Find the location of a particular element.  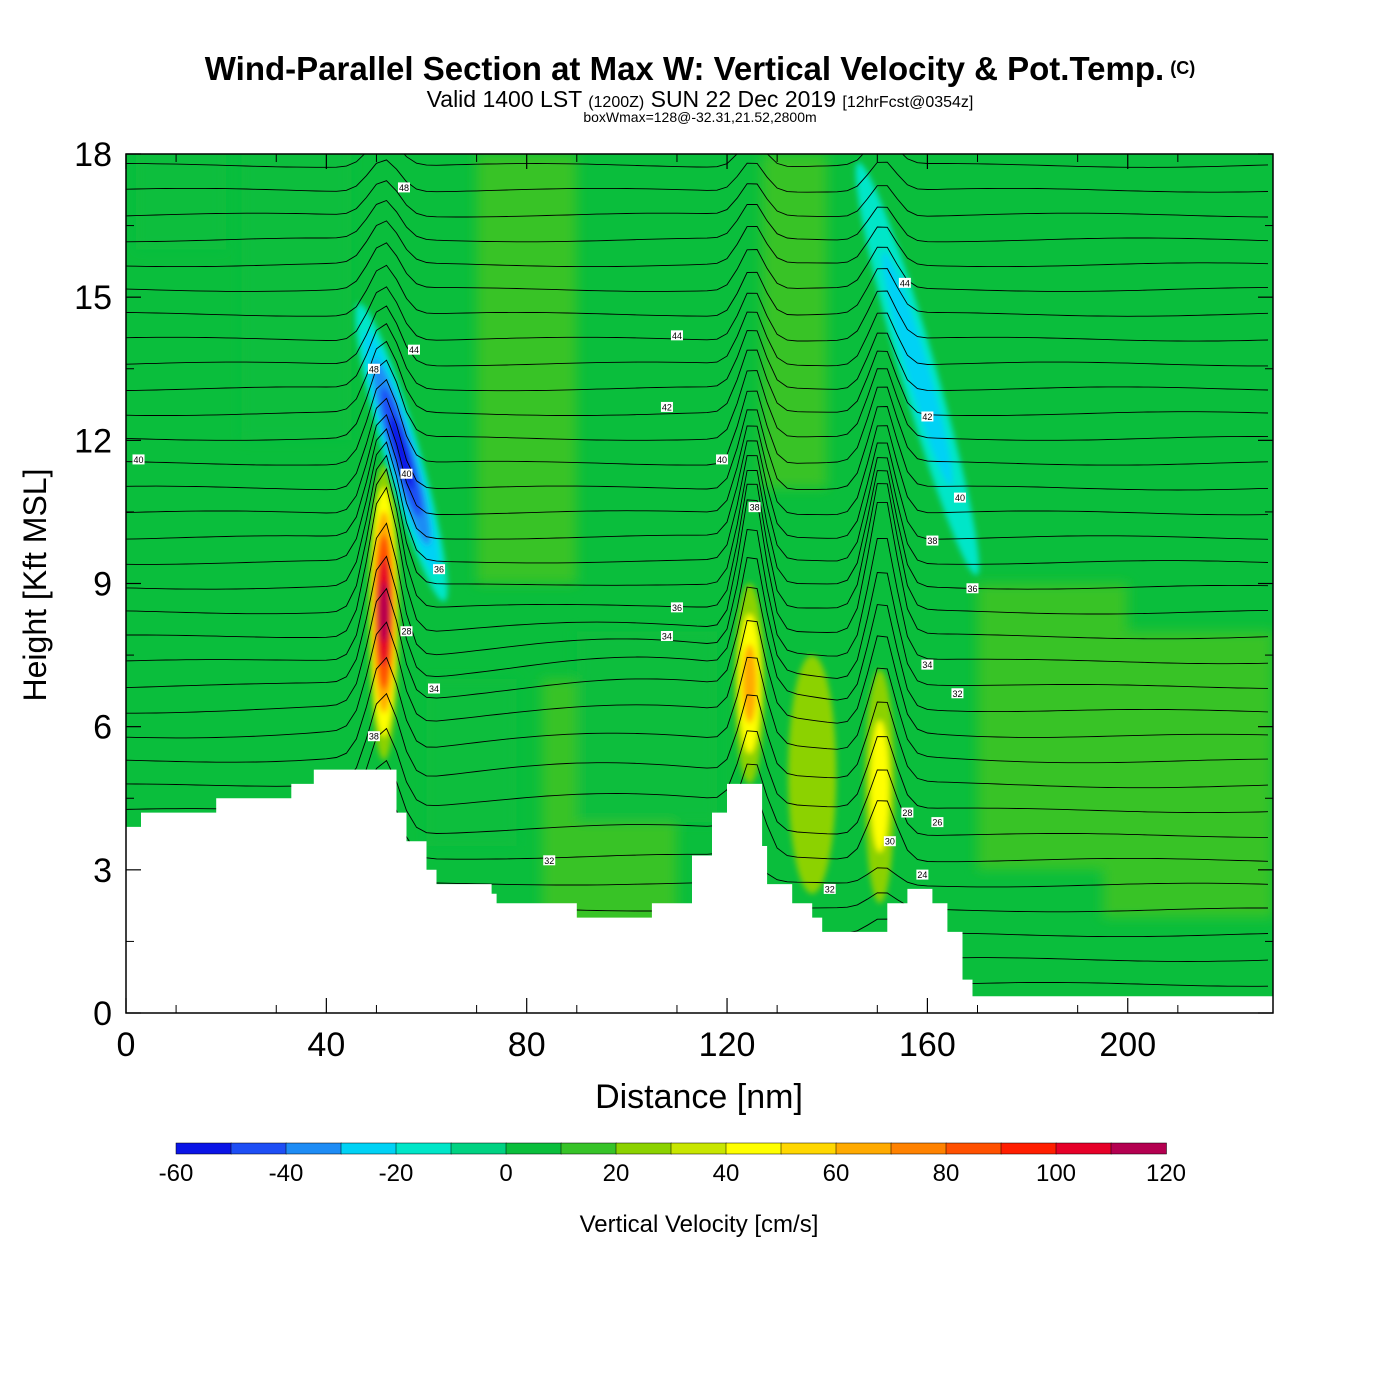

colorbar-tick-label: 100 is located at coordinates (1056, 1173).